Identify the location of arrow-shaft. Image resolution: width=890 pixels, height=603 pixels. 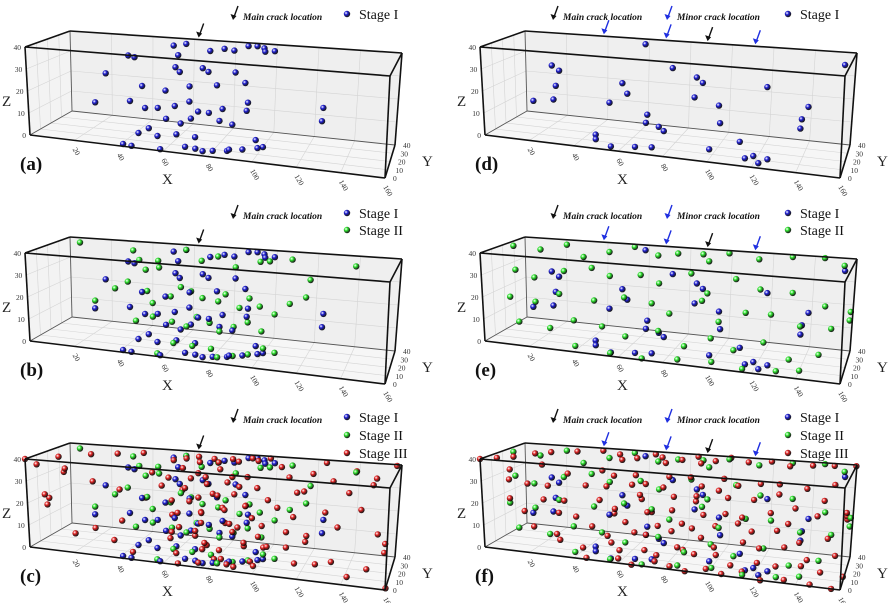
(236, 11).